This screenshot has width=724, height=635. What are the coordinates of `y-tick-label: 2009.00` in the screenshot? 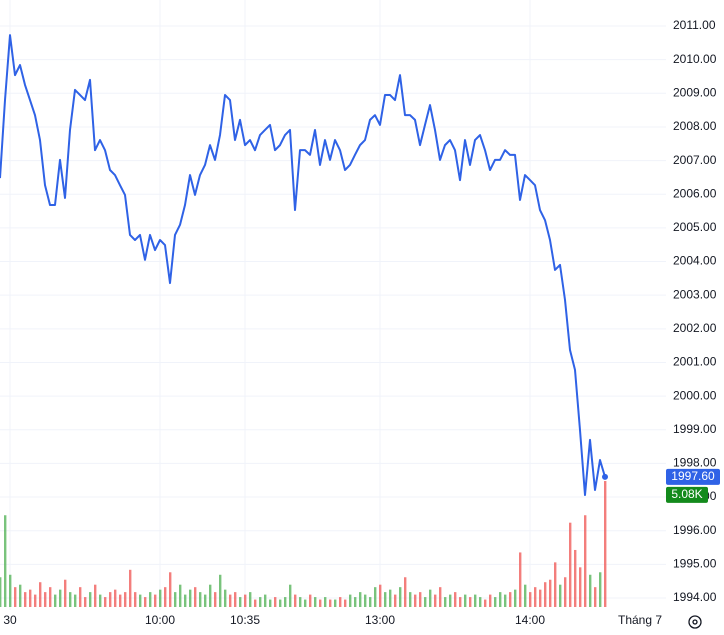 It's located at (695, 92).